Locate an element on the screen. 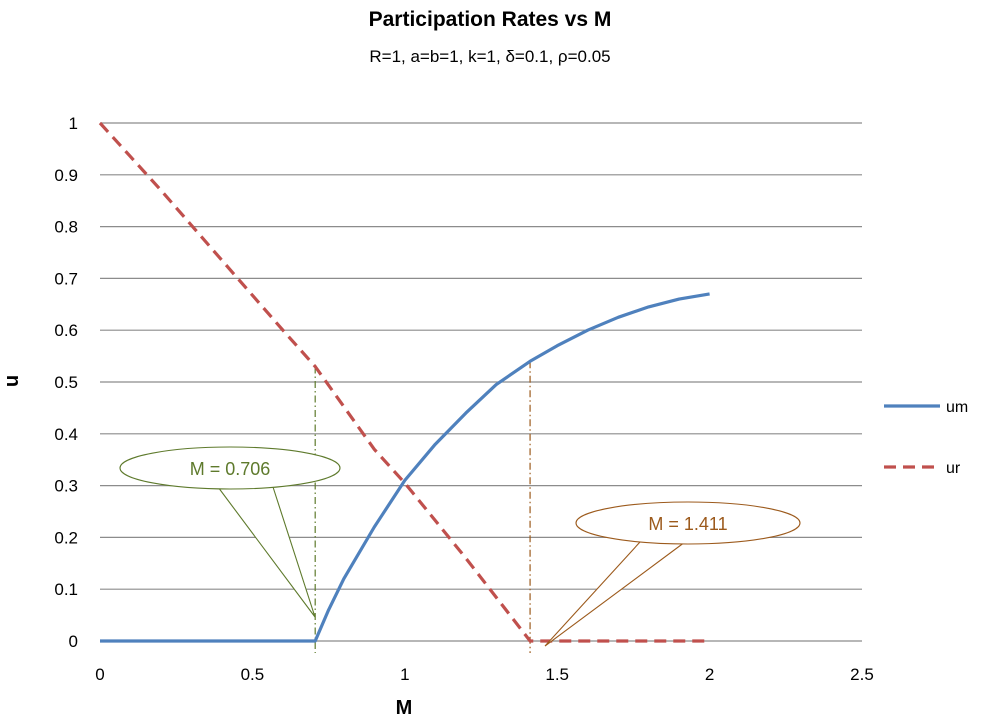 This screenshot has height=721, width=992. x-tick-label: 2 is located at coordinates (709, 674).